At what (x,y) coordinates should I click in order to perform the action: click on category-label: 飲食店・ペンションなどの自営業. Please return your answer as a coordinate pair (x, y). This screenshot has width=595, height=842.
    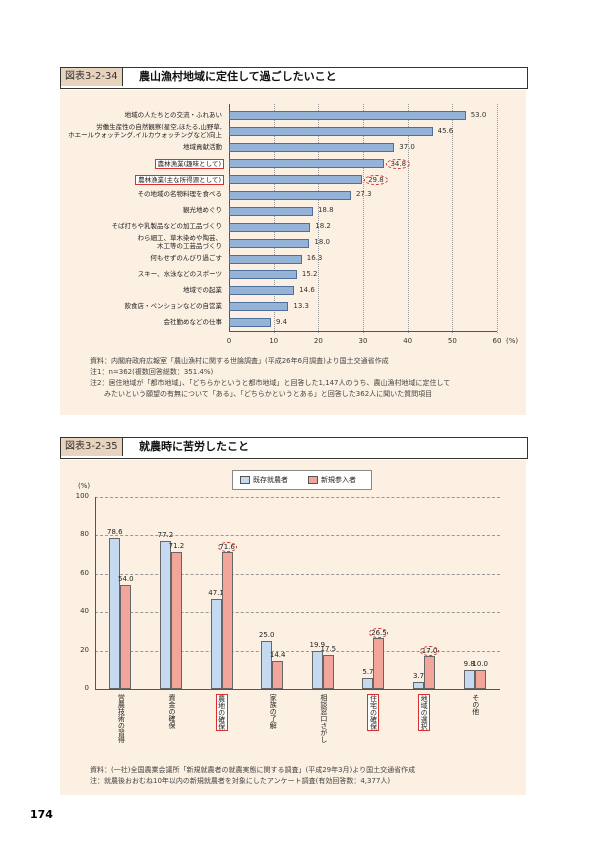
    Looking at the image, I should click on (173, 305).